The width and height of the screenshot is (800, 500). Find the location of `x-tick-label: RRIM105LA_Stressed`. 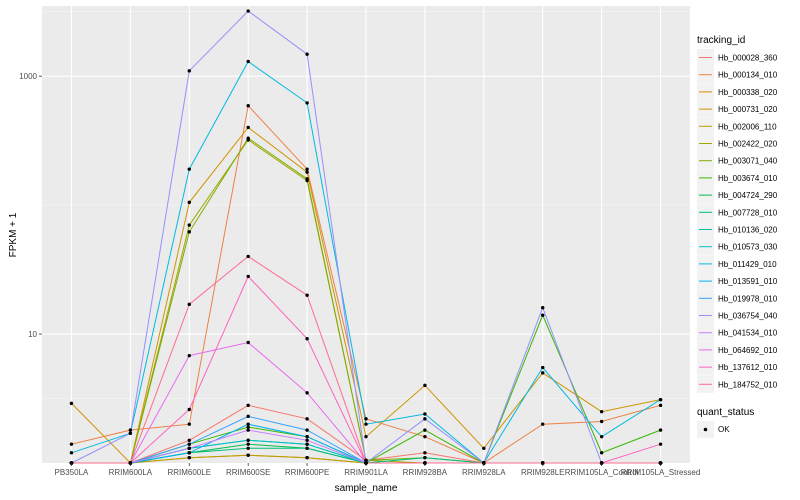

x-tick-label: RRIM105LA_Stressed is located at coordinates (661, 472).